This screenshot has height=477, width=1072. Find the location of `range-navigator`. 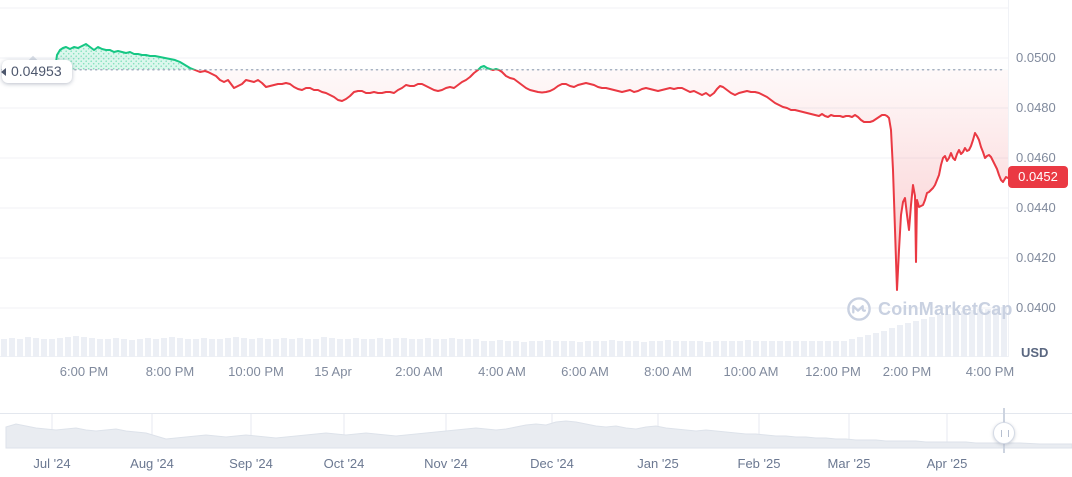

range-navigator is located at coordinates (536, 434).